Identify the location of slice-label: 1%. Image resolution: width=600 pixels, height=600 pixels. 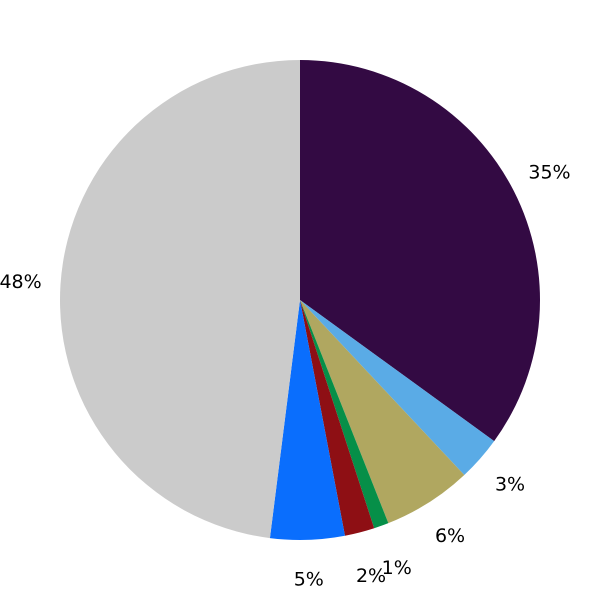
(397, 568).